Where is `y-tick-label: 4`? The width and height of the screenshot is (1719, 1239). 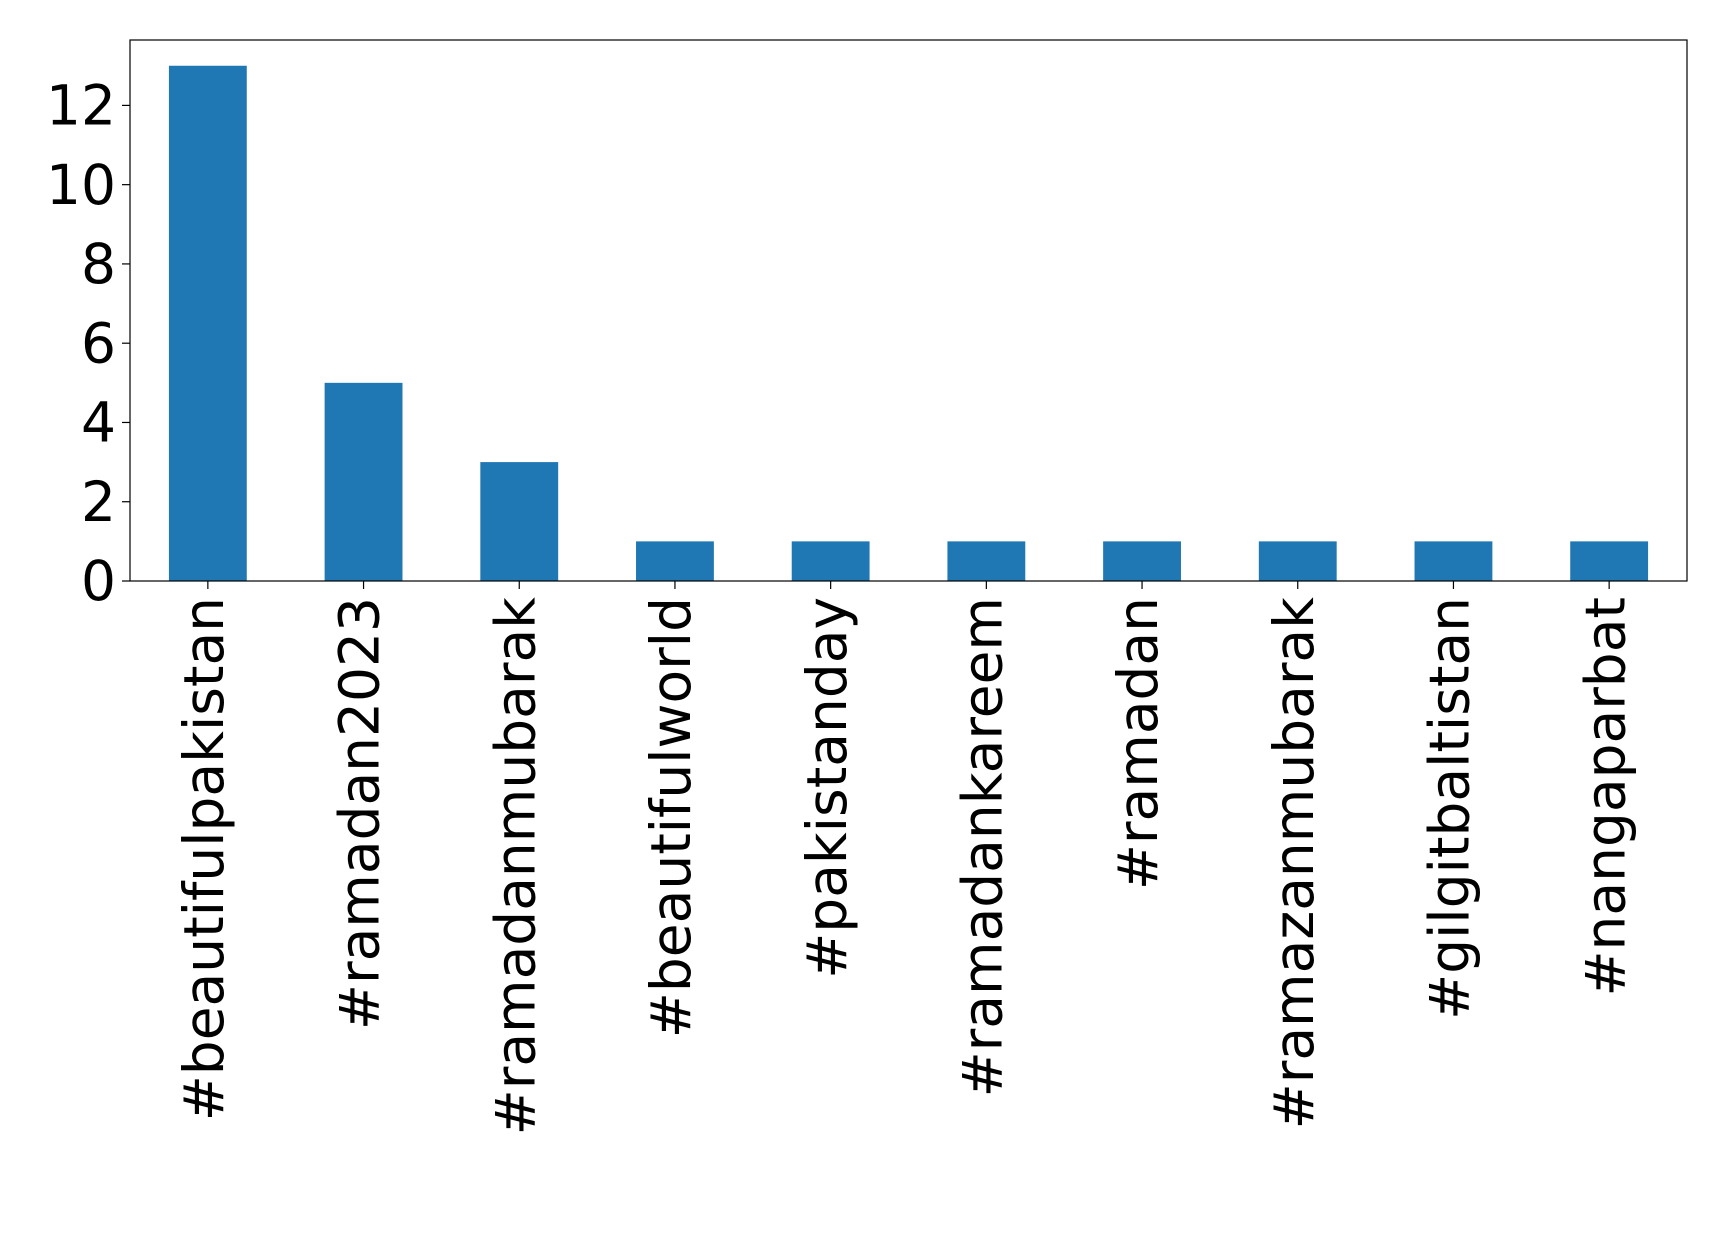
y-tick-label: 4 is located at coordinates (98, 423).